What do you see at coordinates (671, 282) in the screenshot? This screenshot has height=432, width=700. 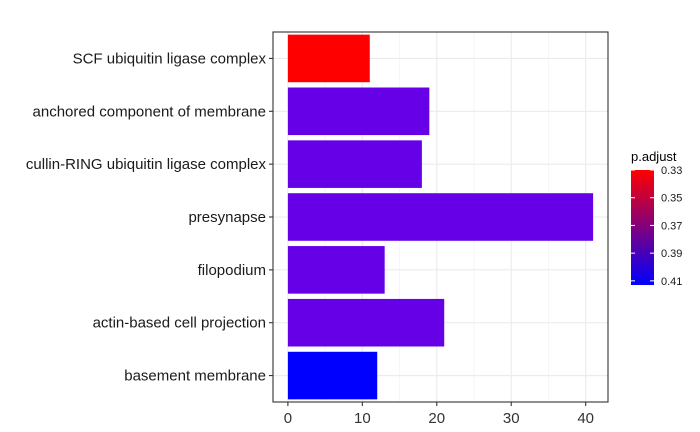 I see `legend-tick-label: 0.41` at bounding box center [671, 282].